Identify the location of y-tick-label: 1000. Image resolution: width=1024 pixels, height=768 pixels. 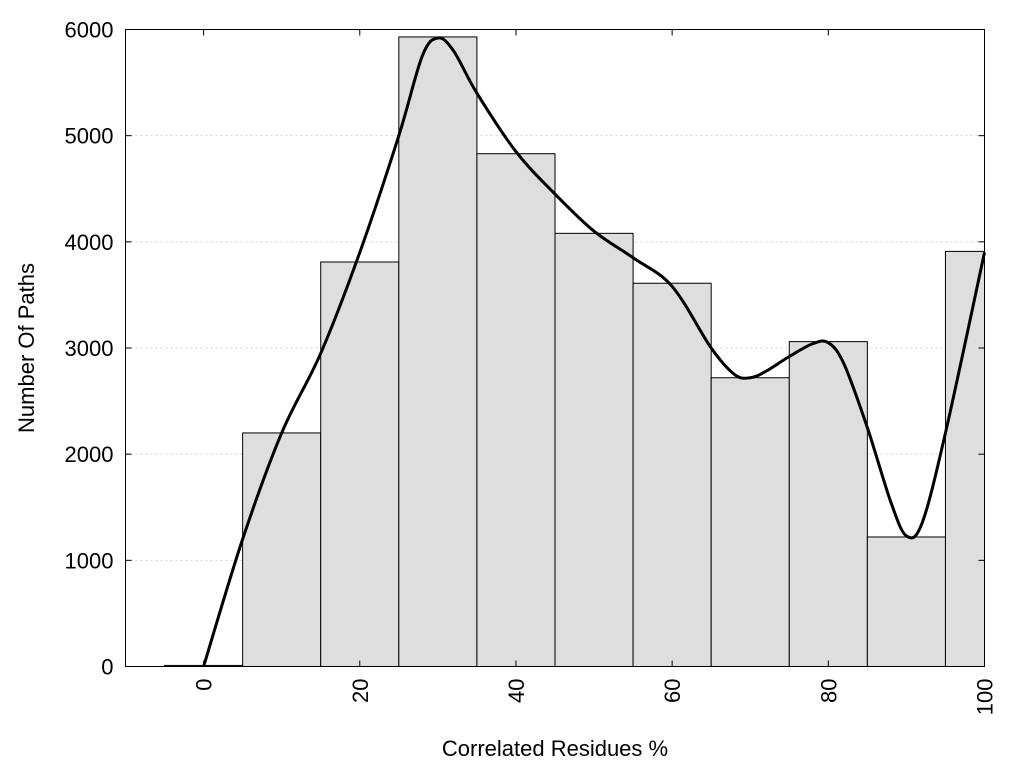
(89, 560).